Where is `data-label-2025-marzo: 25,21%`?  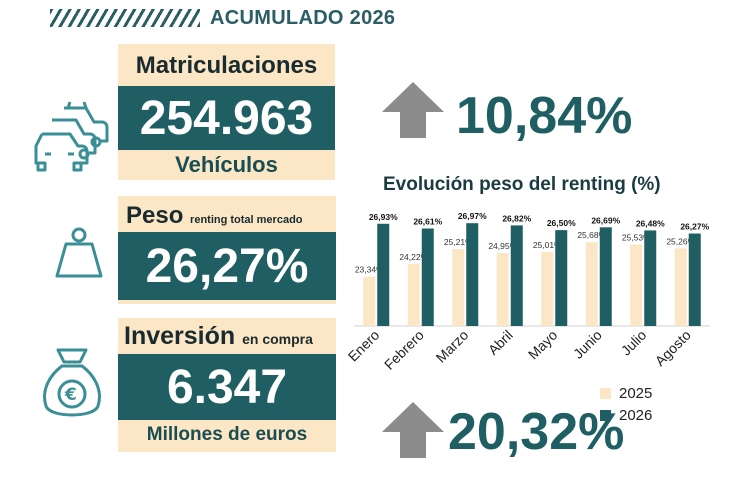 data-label-2025-marzo: 25,21% is located at coordinates (458, 242).